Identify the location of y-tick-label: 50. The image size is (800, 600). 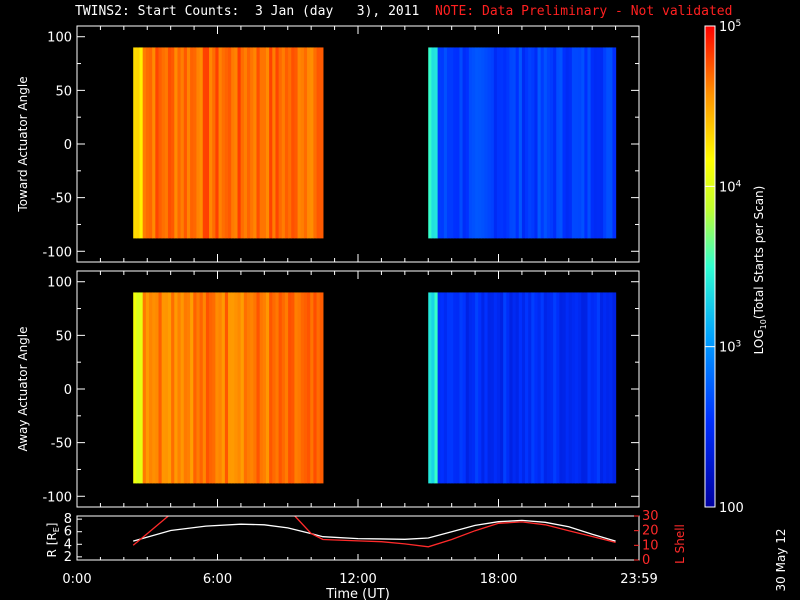
(63, 336).